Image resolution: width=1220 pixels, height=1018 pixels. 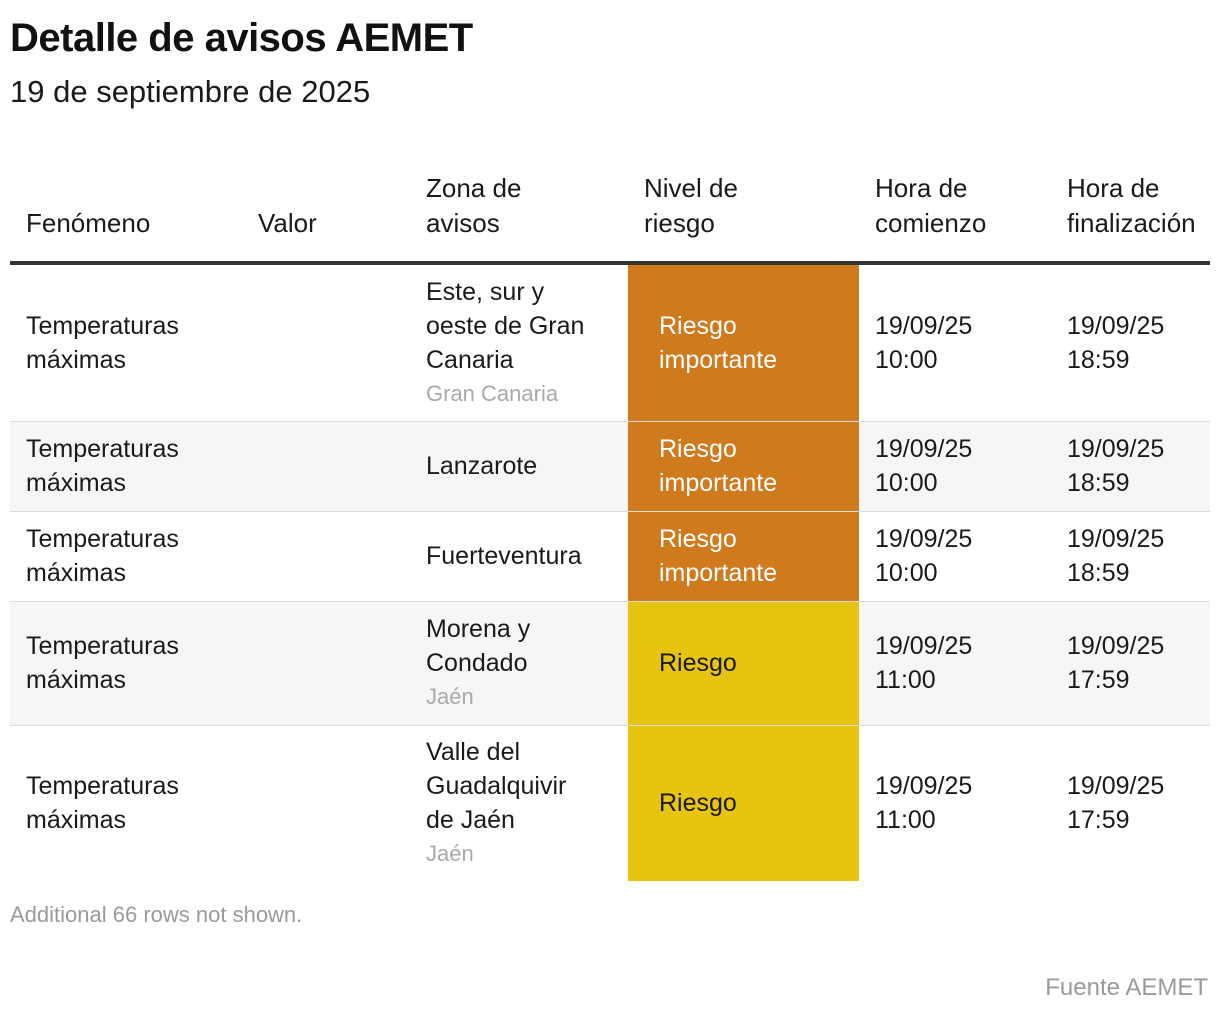 I want to click on cell-line: Canaria, so click(x=470, y=359).